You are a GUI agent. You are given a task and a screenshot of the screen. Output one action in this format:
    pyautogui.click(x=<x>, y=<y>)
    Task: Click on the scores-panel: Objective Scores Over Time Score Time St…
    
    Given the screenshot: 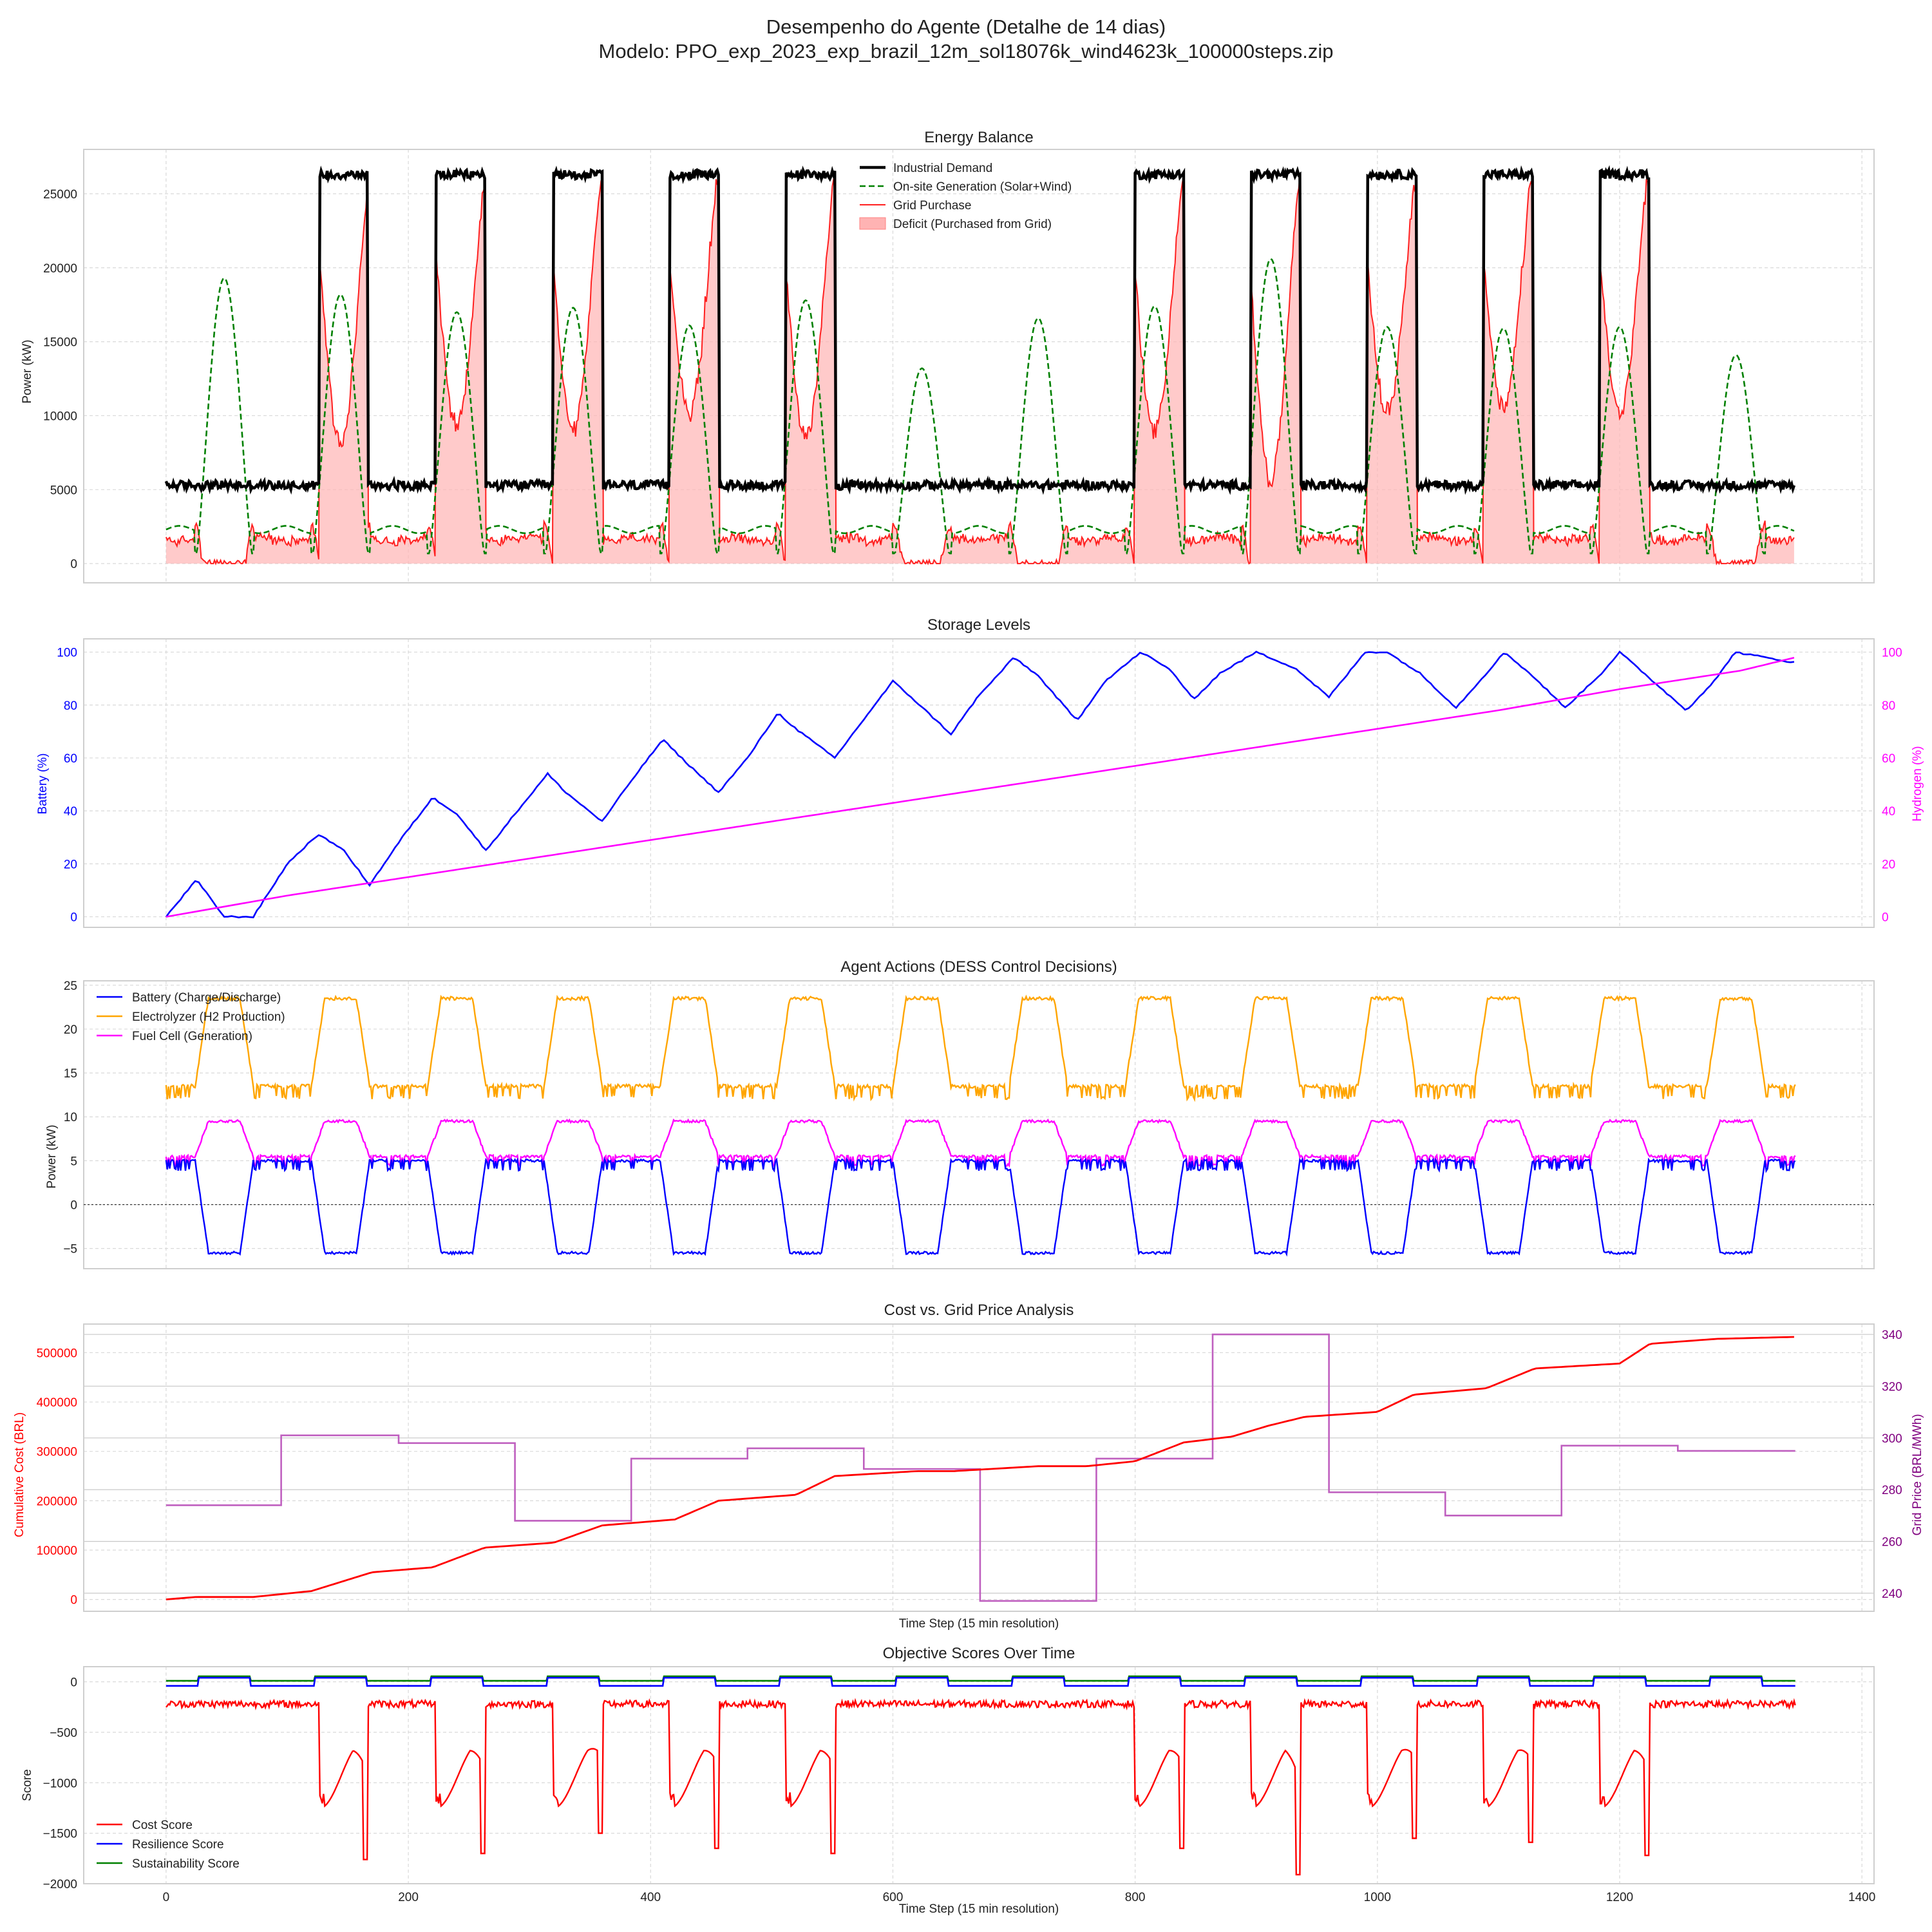 What is the action you would take?
    pyautogui.click(x=948, y=1781)
    